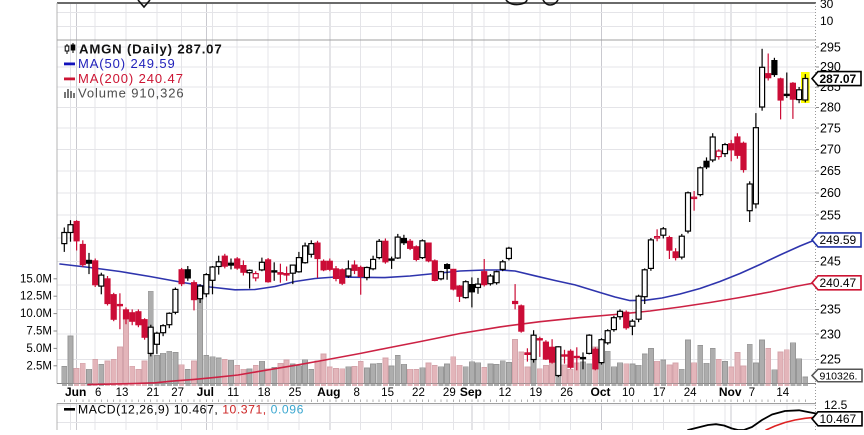 The image size is (864, 435). What do you see at coordinates (39, 349) in the screenshot?
I see `svg-text: 5.0M` at bounding box center [39, 349].